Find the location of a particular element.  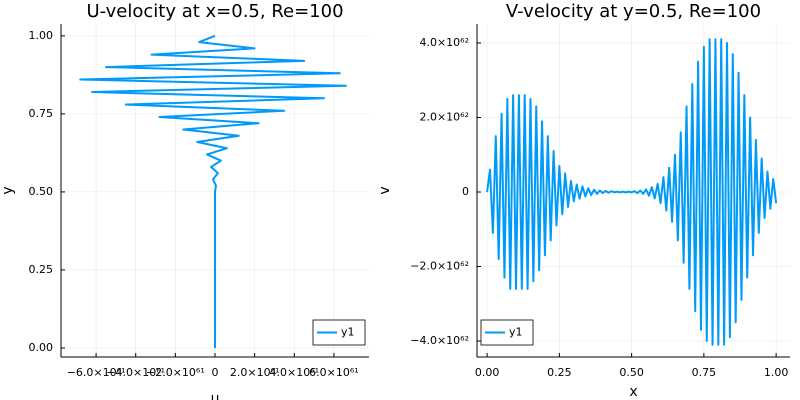

x-axis-label: x is located at coordinates (633, 392).